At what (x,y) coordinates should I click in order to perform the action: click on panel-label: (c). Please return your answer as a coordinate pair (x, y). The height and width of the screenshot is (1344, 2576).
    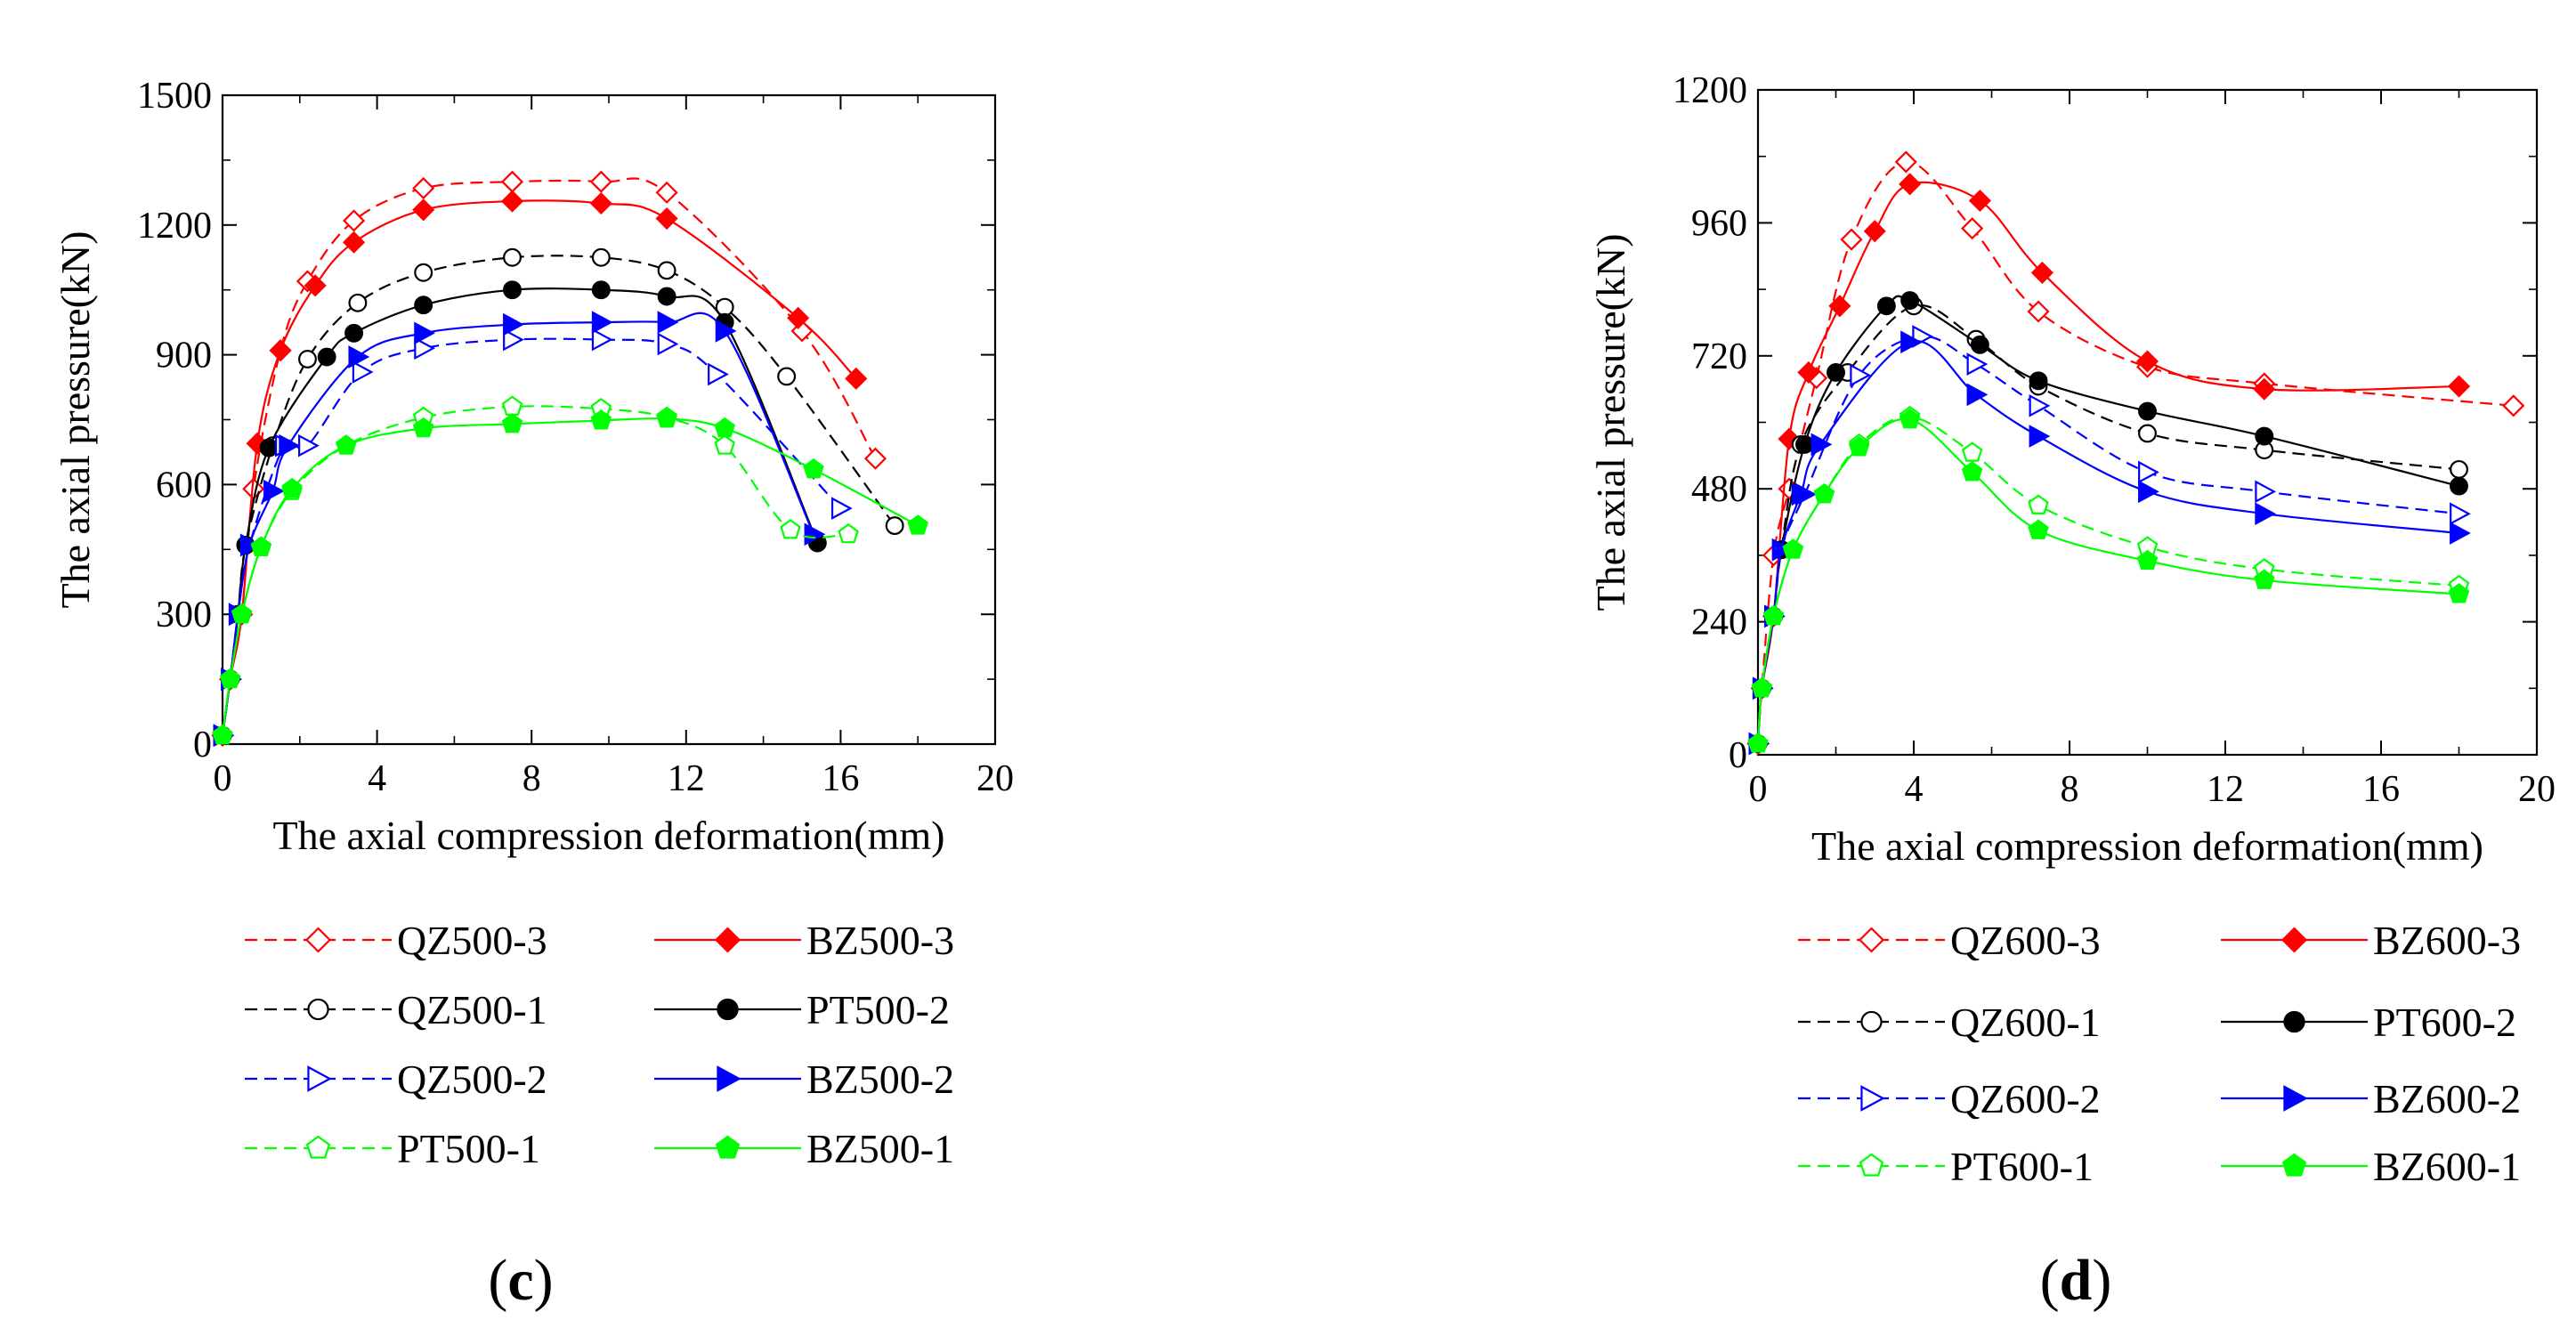
    Looking at the image, I should click on (520, 1280).